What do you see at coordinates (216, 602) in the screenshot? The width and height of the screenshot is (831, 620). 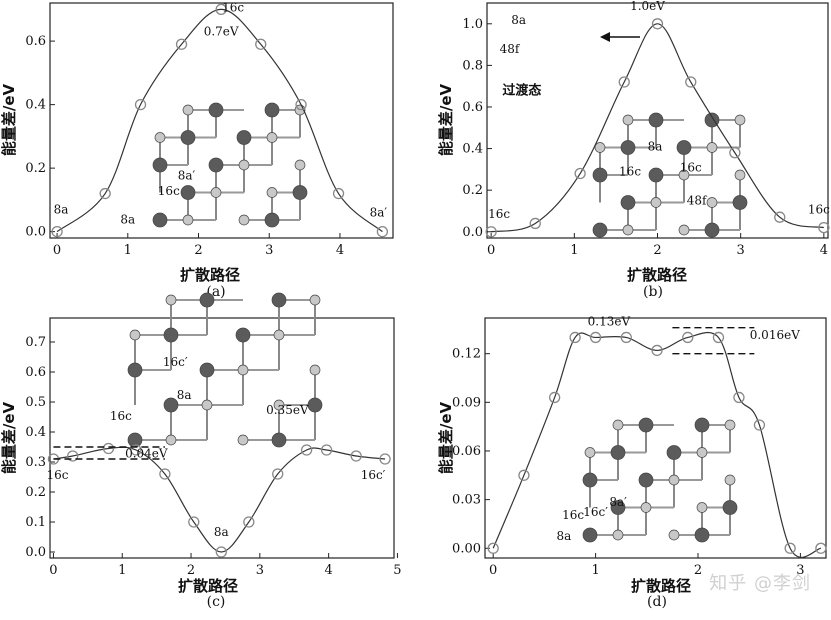 I see `panel-label: (c)` at bounding box center [216, 602].